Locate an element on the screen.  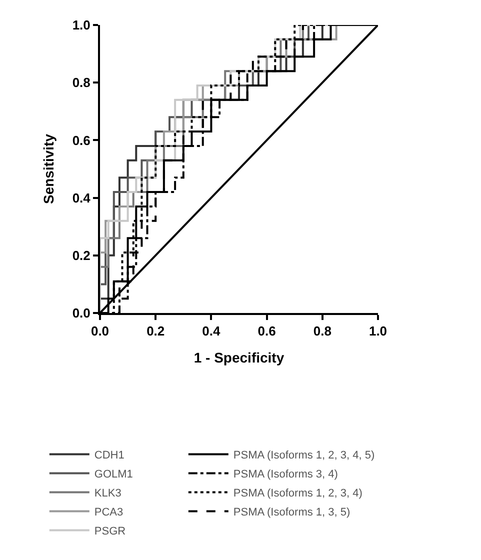
y-tick-label: 0.0 is located at coordinates (81, 313).